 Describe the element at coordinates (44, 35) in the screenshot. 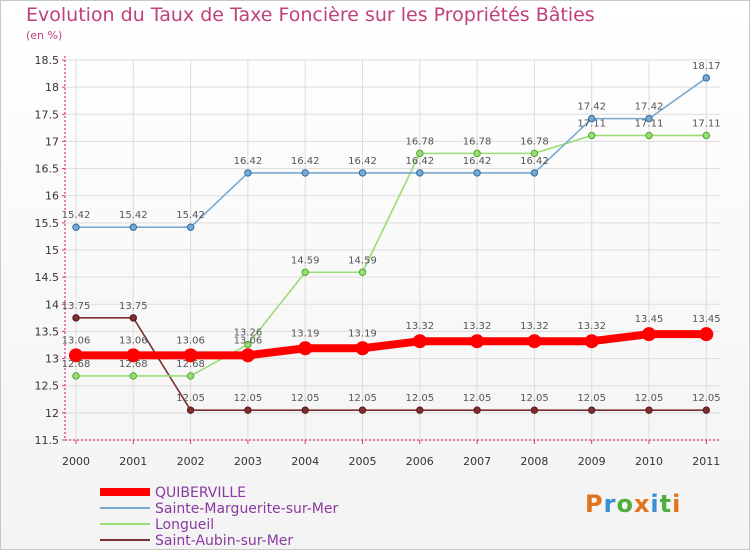

I see `chart-subtitle: (en %)` at that location.